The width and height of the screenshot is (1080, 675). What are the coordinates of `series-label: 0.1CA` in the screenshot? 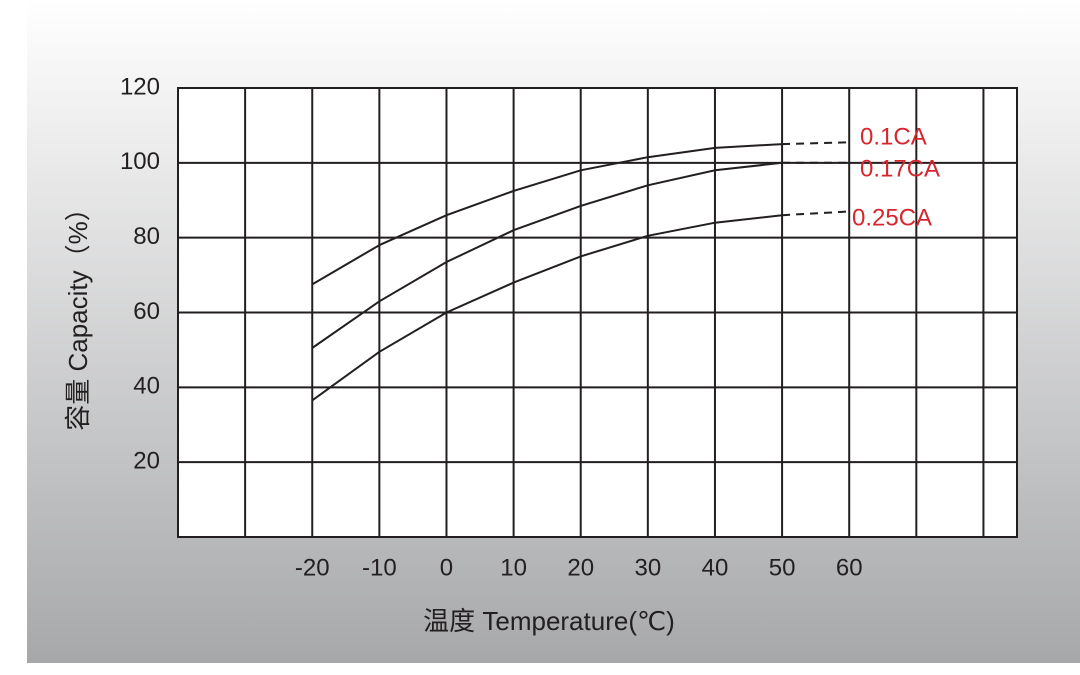 It's located at (893, 136).